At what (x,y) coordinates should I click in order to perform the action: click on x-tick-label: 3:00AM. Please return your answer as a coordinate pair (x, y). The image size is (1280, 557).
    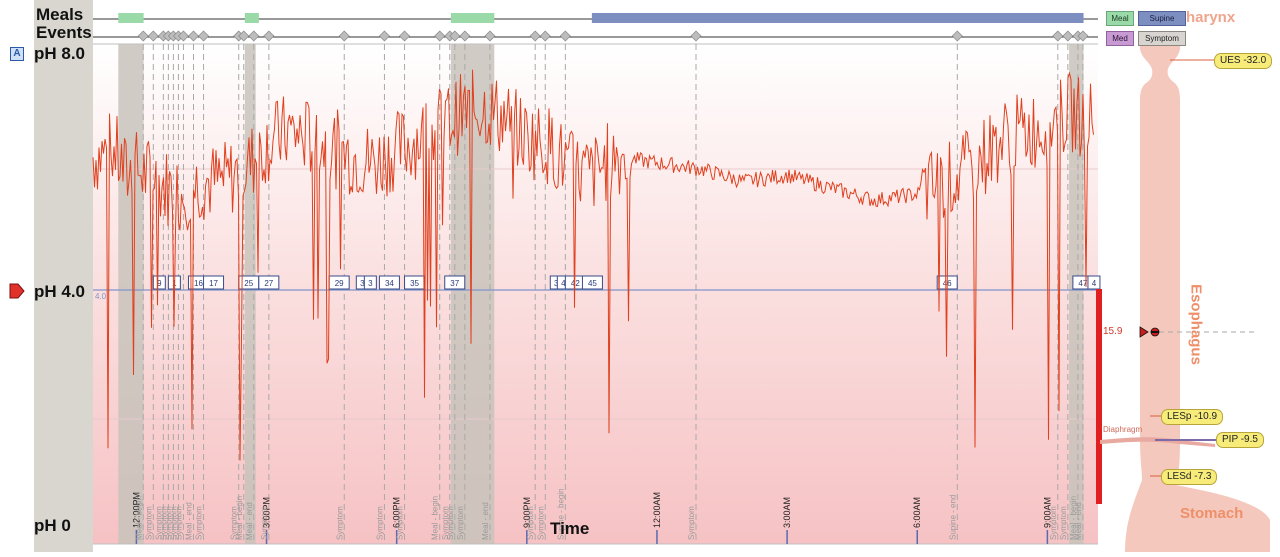
    Looking at the image, I should click on (787, 512).